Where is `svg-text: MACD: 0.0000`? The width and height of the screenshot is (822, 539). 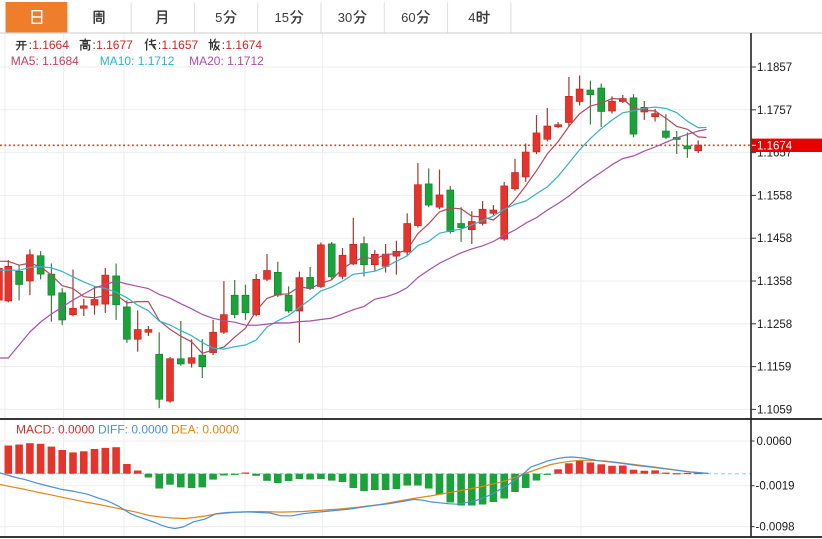 svg-text: MACD: 0.0000 is located at coordinates (55, 430).